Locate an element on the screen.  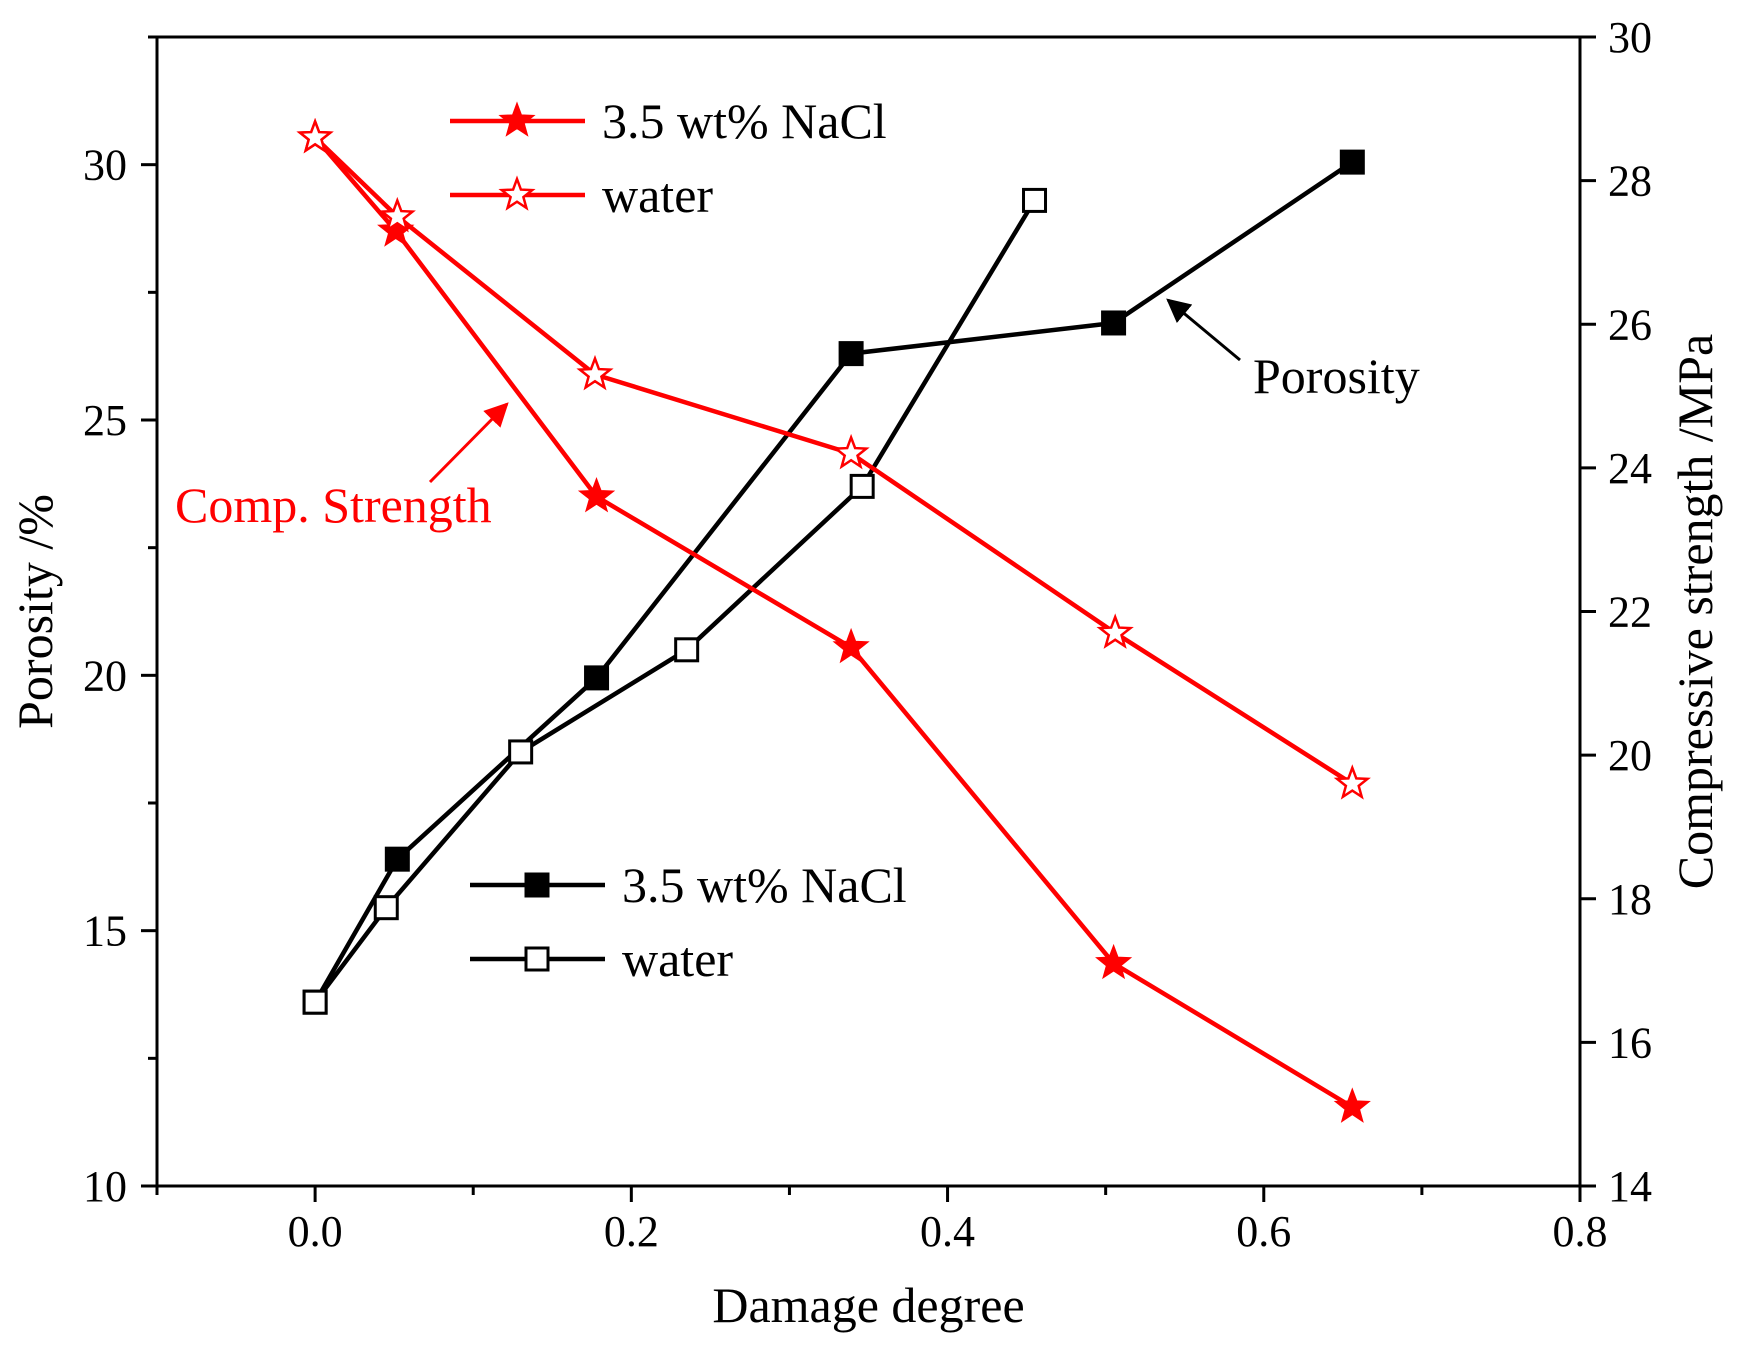
y-right-tick-label: 26 is located at coordinates (1630, 324).